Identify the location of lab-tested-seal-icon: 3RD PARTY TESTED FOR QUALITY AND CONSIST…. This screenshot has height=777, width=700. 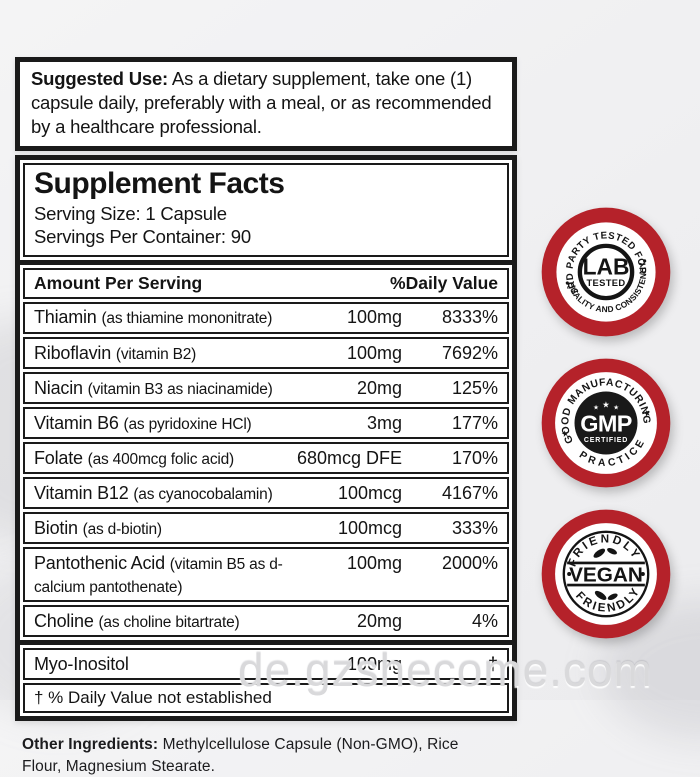
(606, 272).